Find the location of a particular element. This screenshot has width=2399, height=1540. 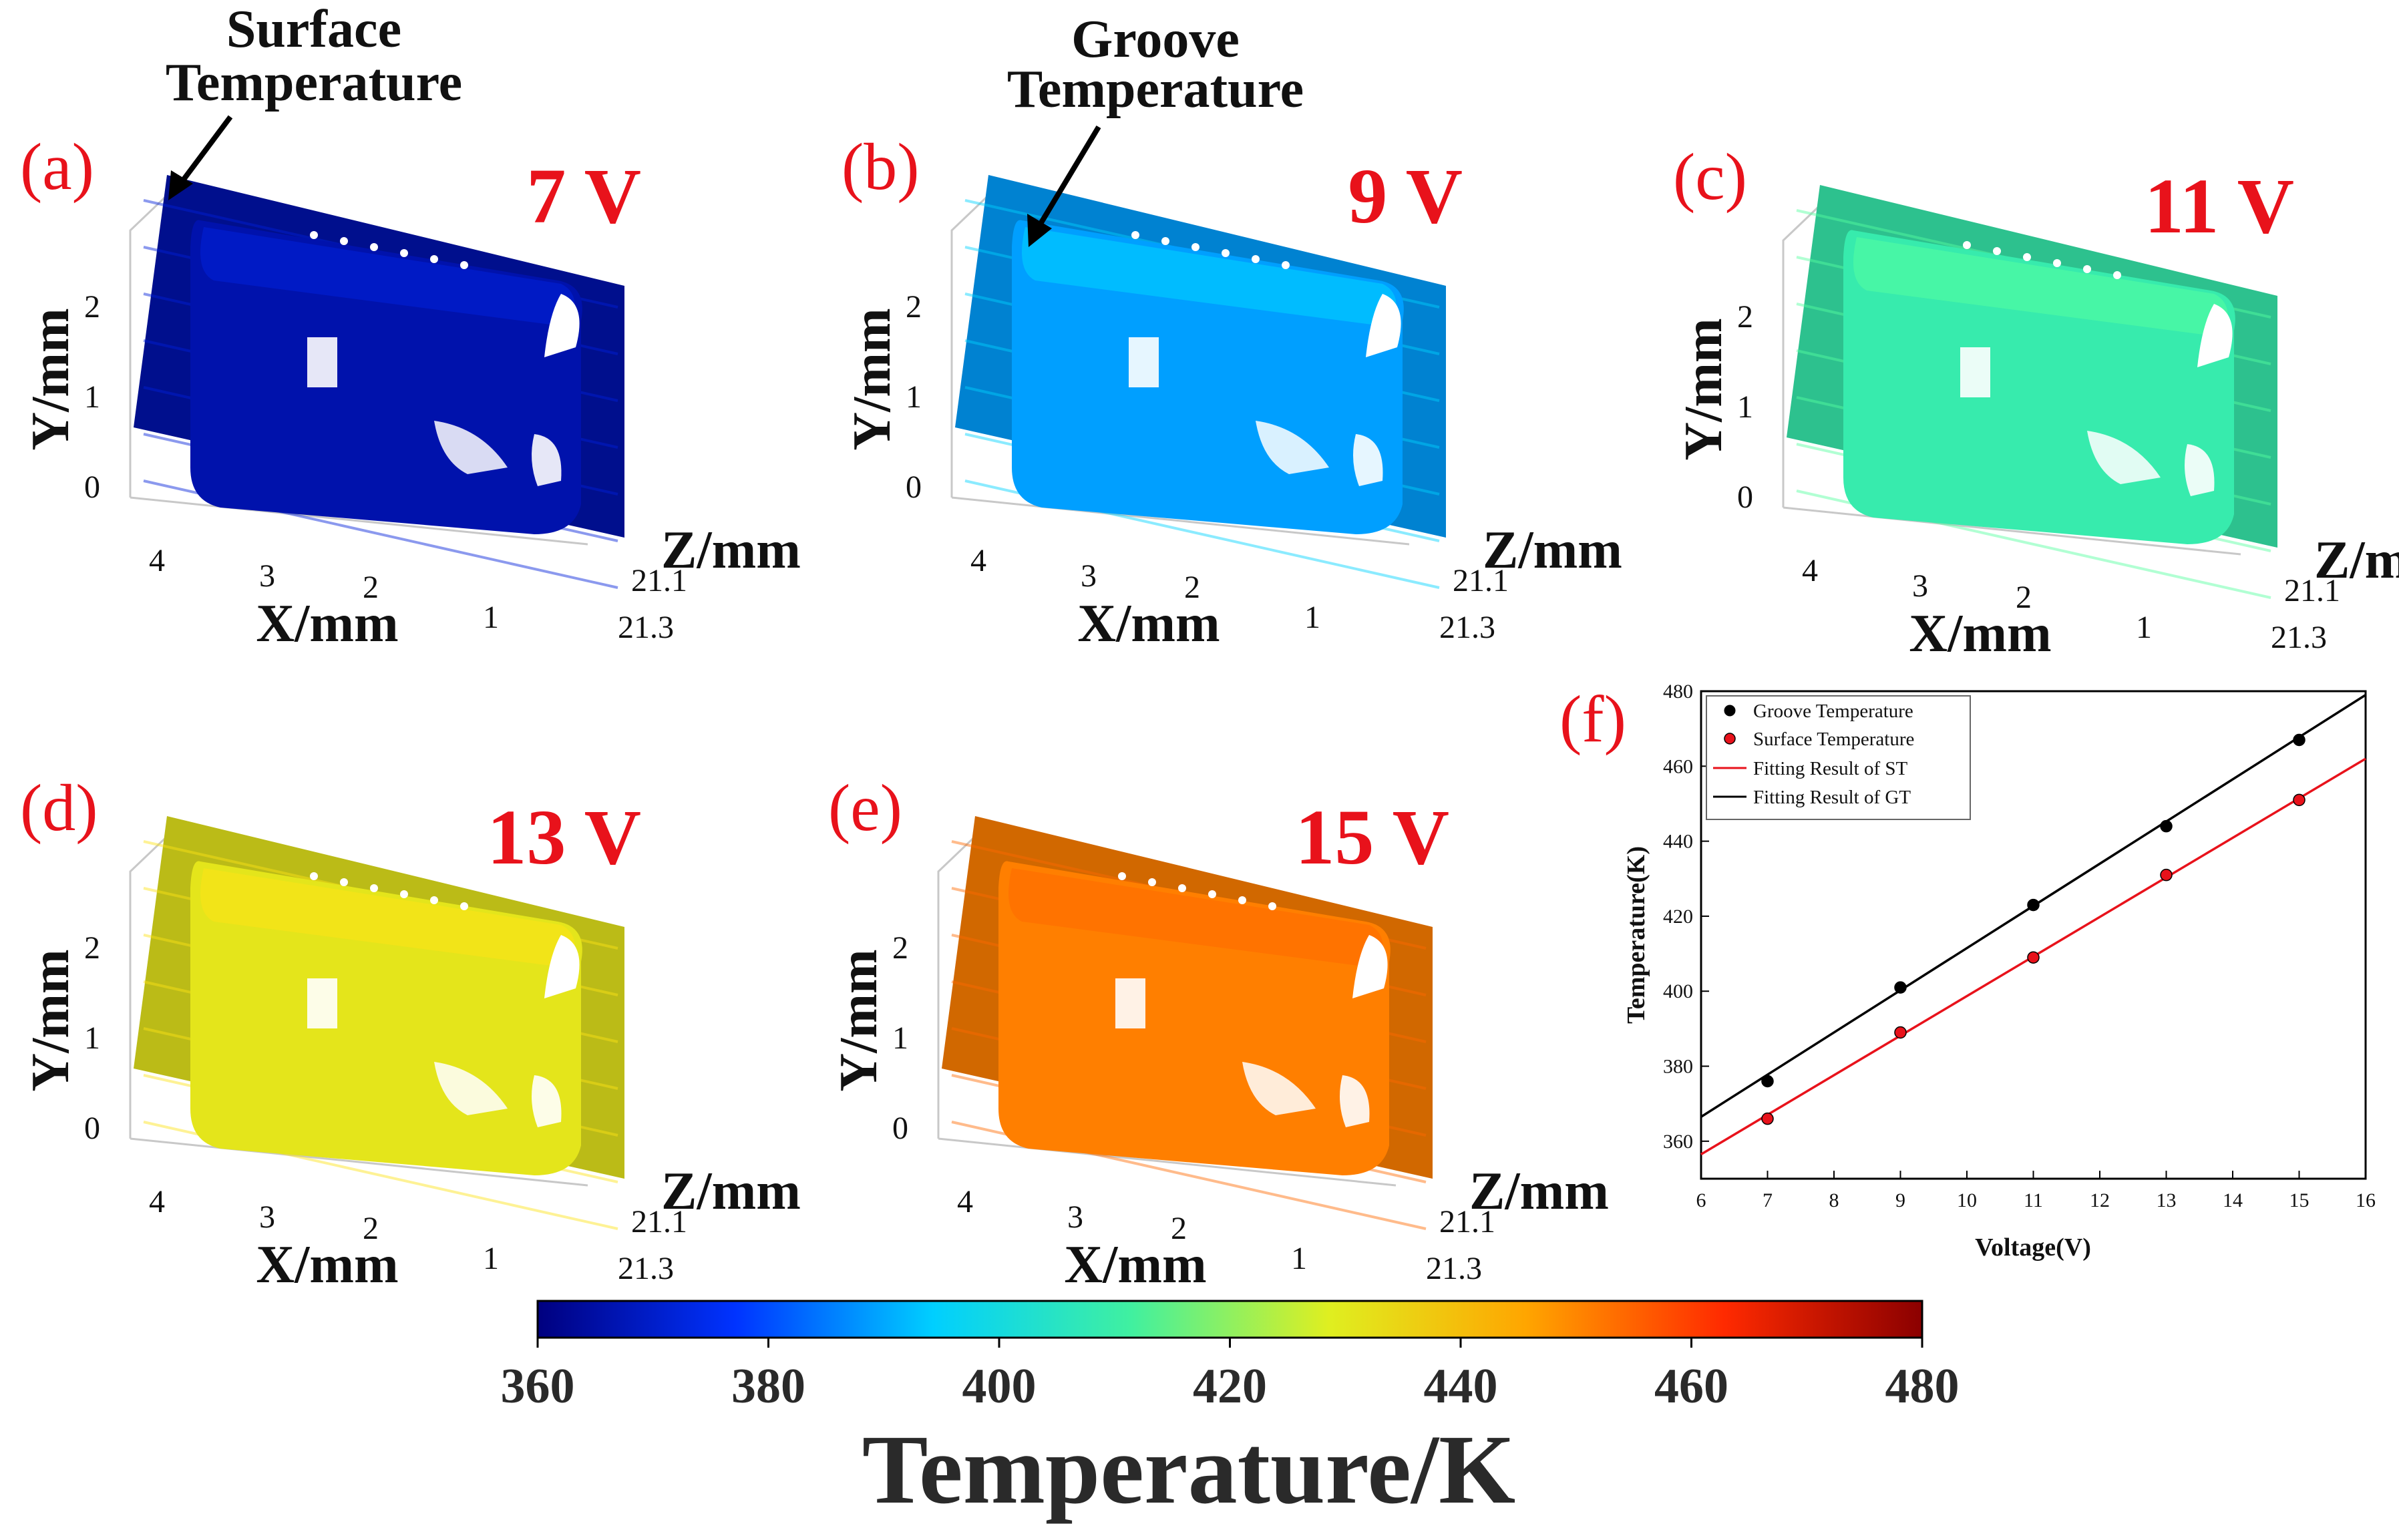

groove-annotation-line1: Groove is located at coordinates (1155, 39).